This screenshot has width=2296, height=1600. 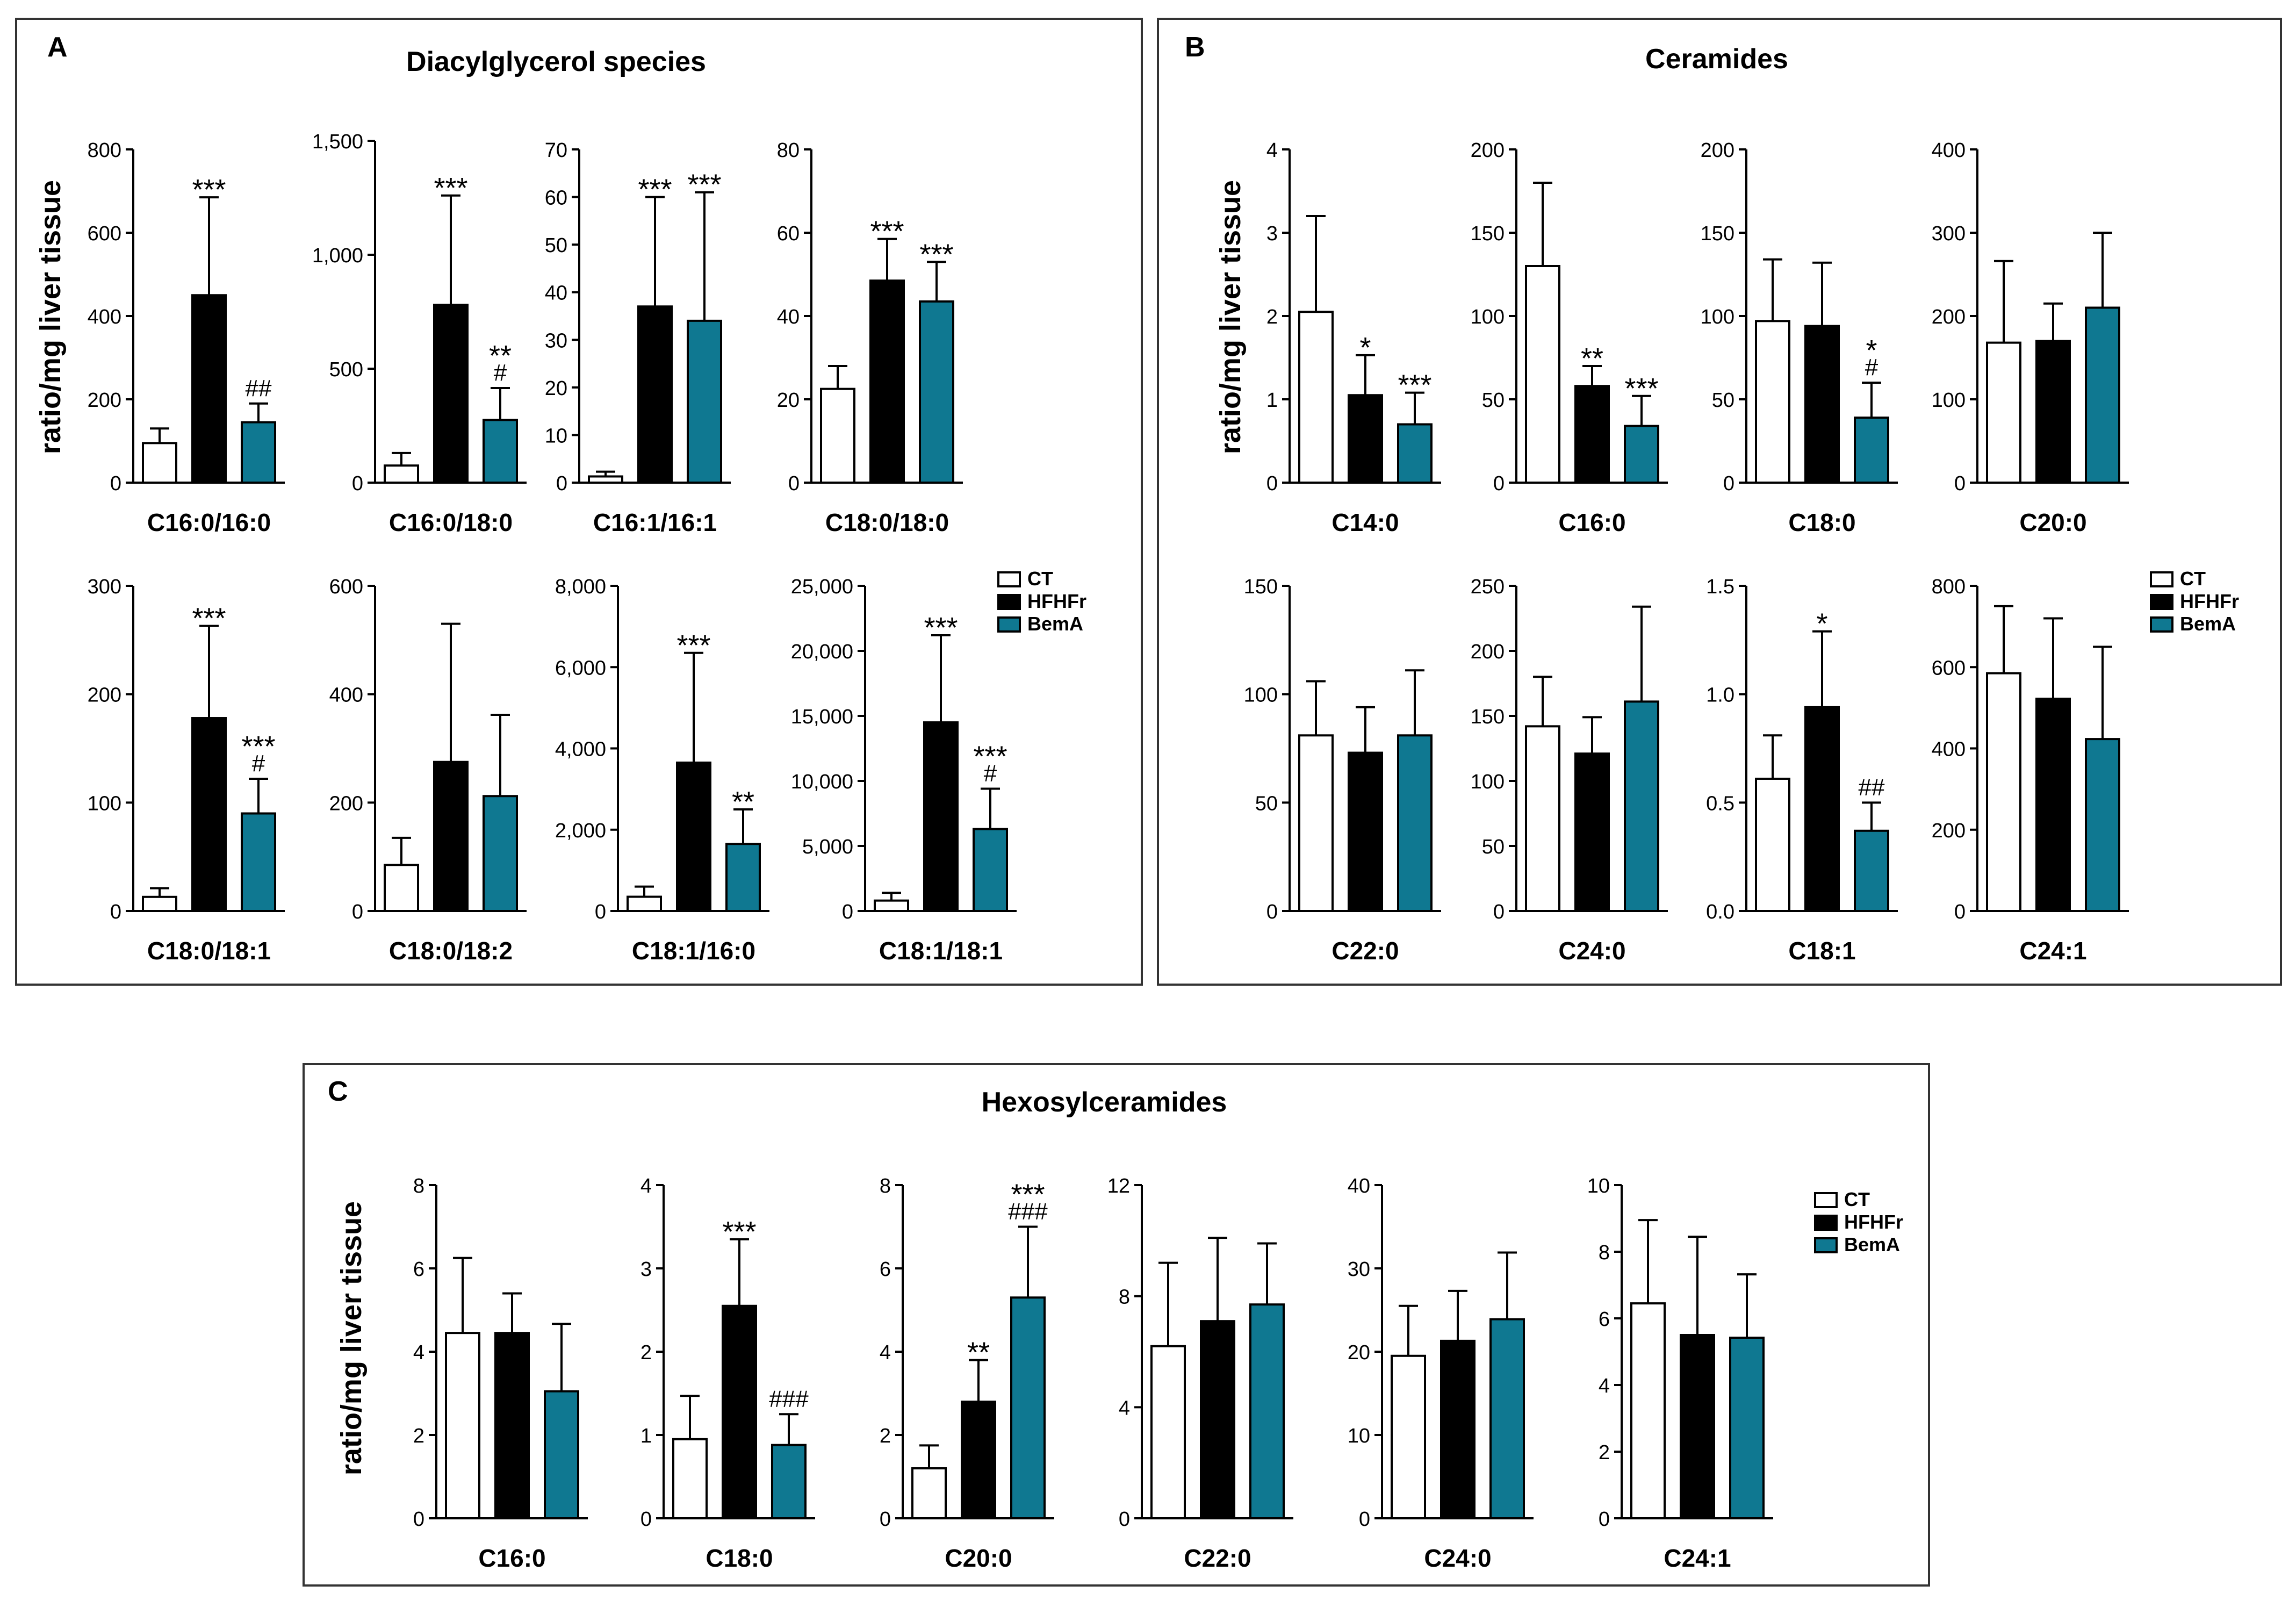 I want to click on chart-c-c16-0: 0 2 4 6 8 C16:0, so click(x=500, y=1373).